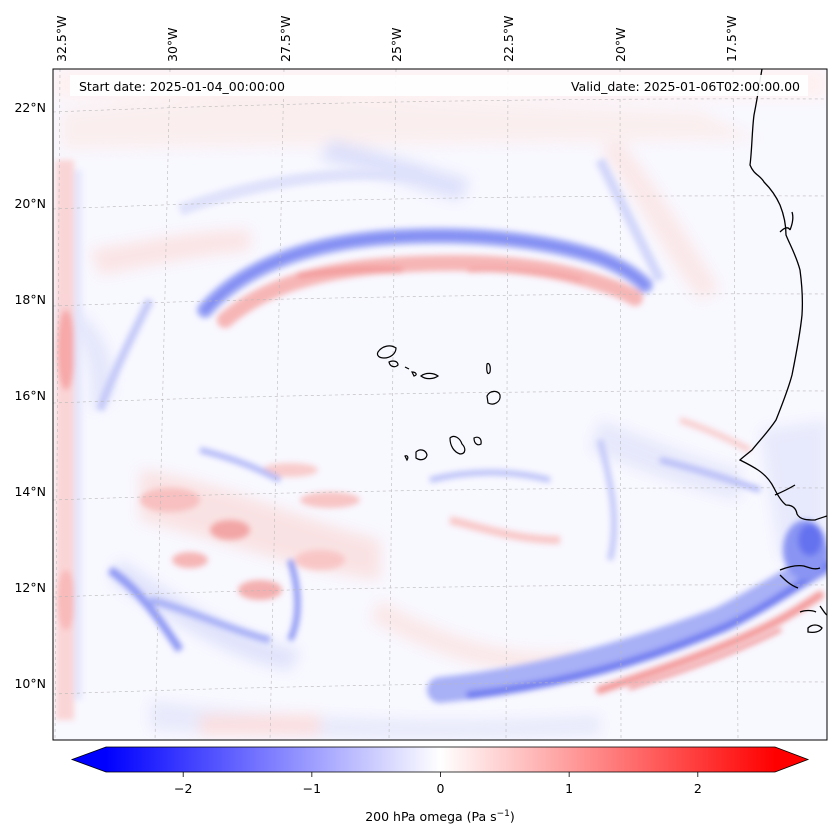 Image resolution: width=837 pixels, height=839 pixels. What do you see at coordinates (312, 788) in the screenshot?
I see `colorbar-tick-label: −1` at bounding box center [312, 788].